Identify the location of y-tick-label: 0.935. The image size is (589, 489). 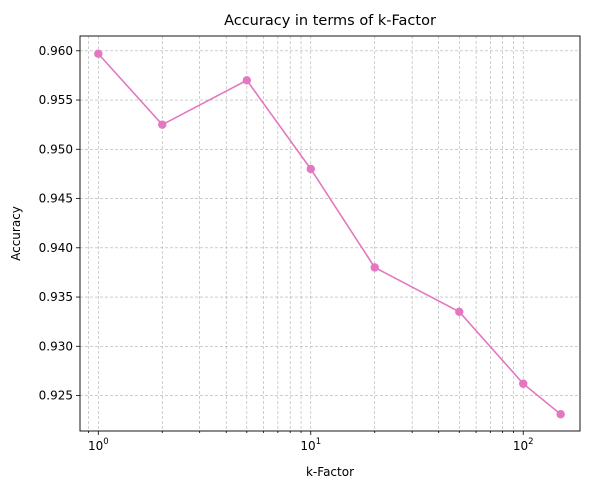
(56, 297).